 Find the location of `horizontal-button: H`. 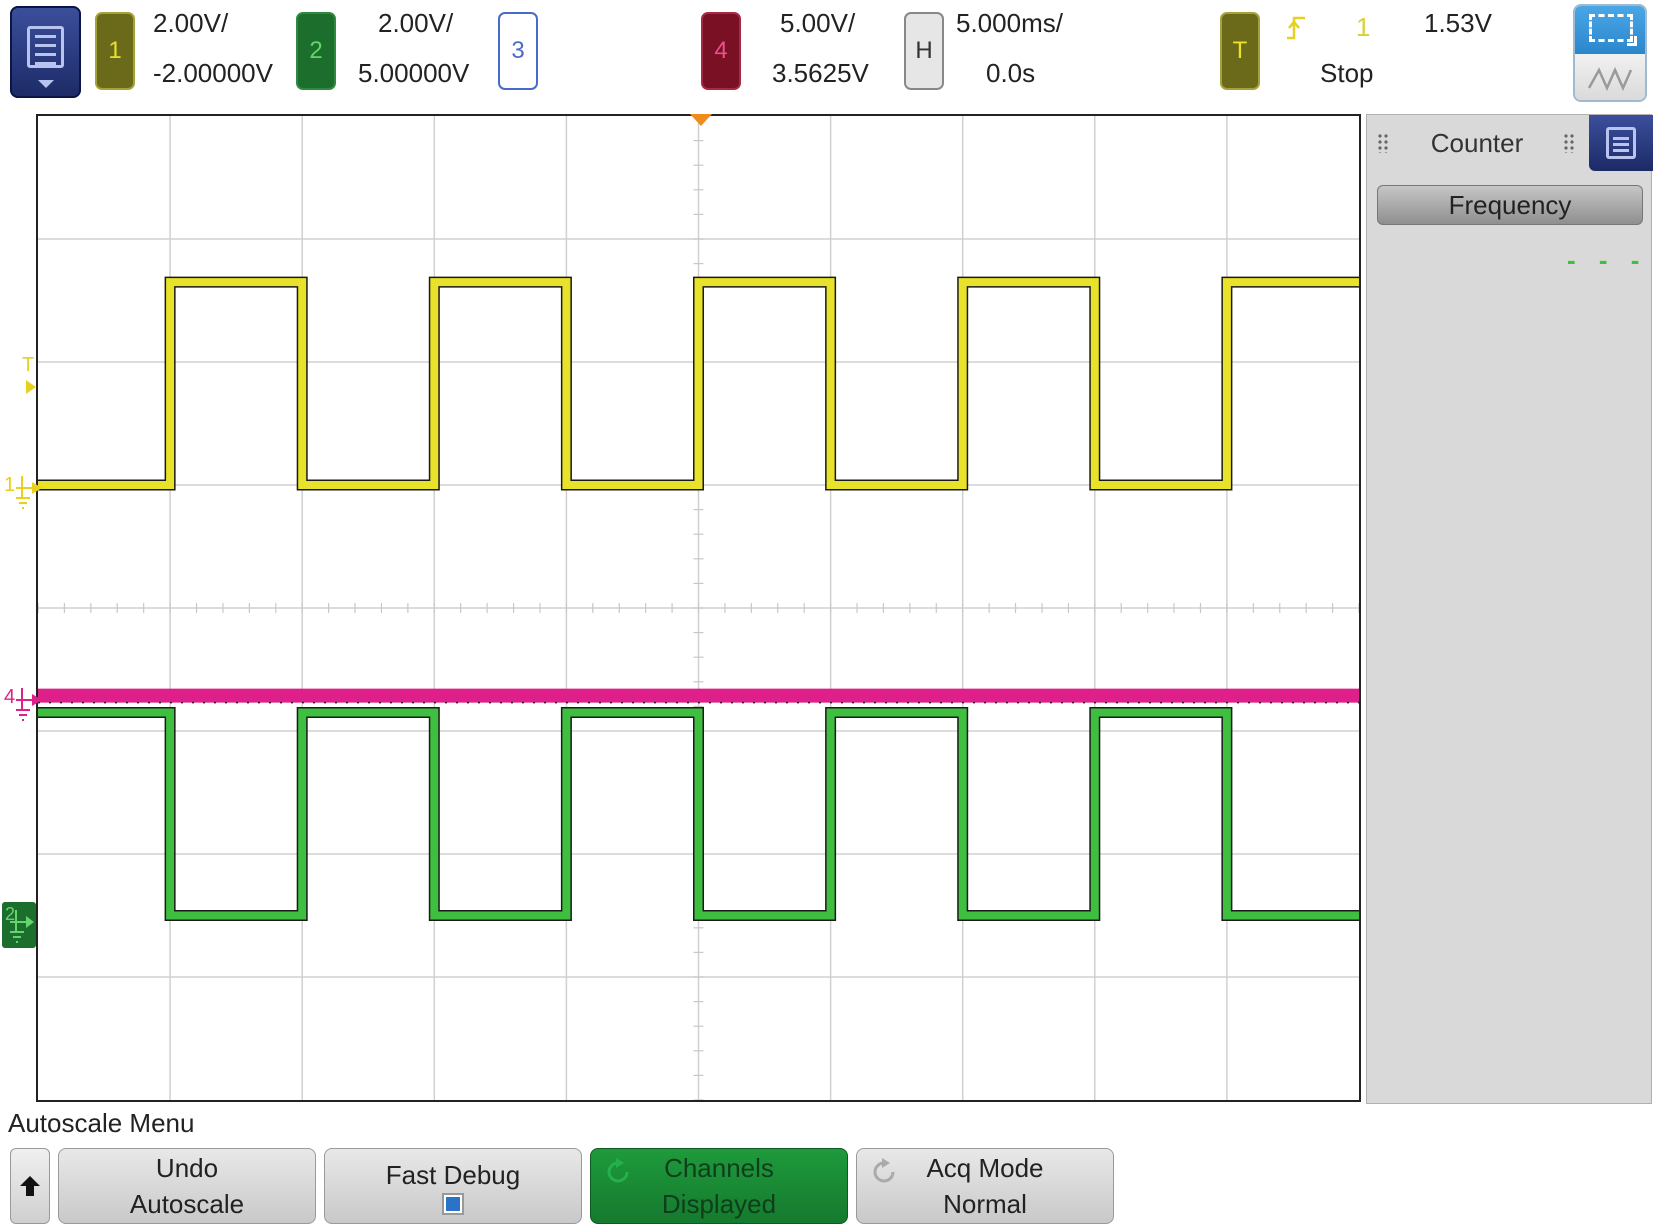

horizontal-button: H is located at coordinates (924, 51).